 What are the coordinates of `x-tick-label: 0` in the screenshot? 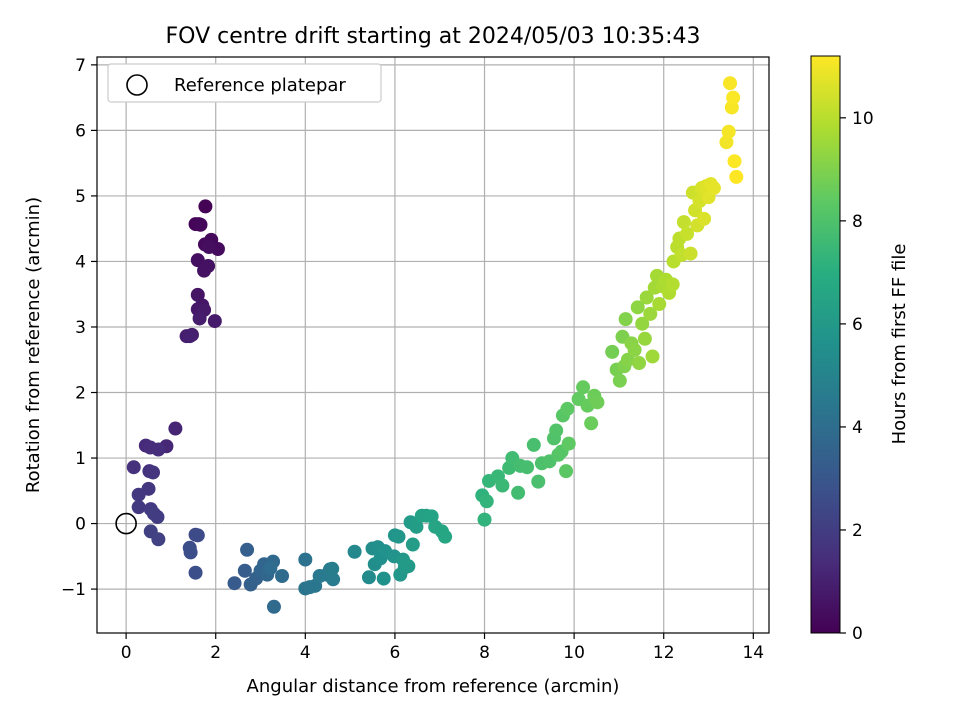 It's located at (126, 653).